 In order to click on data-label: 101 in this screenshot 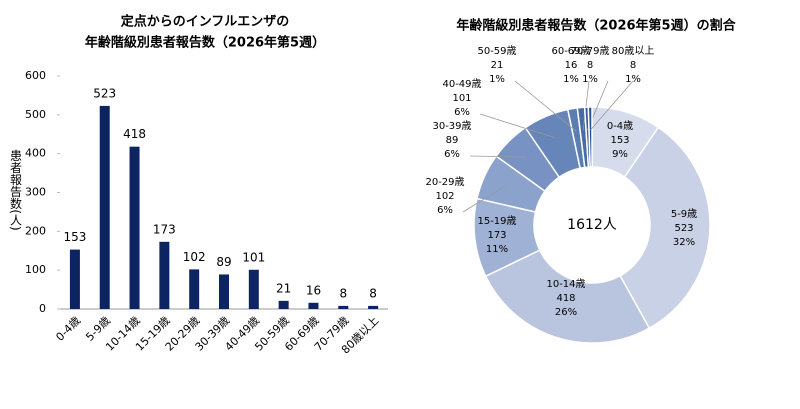, I will do `click(253, 257)`.